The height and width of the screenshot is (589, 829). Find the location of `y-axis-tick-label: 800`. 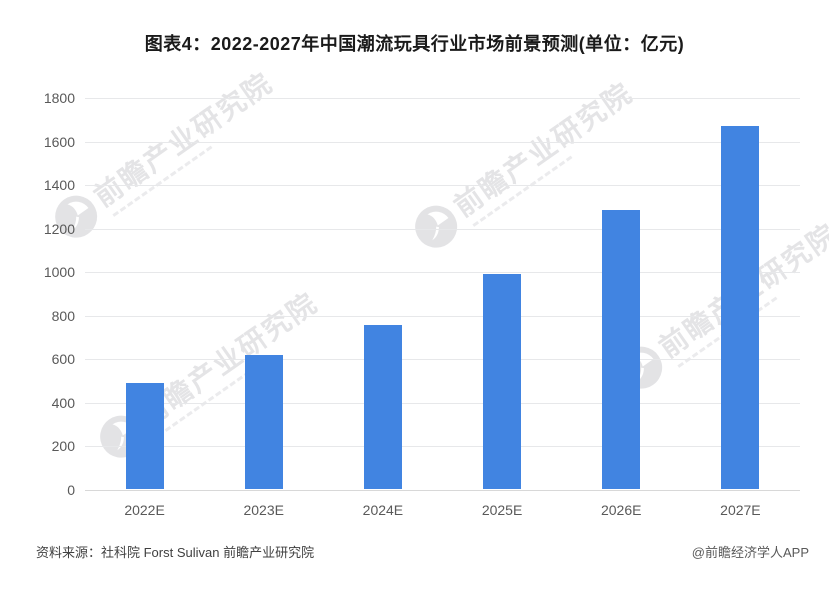

y-axis-tick-label: 800 is located at coordinates (63, 315).